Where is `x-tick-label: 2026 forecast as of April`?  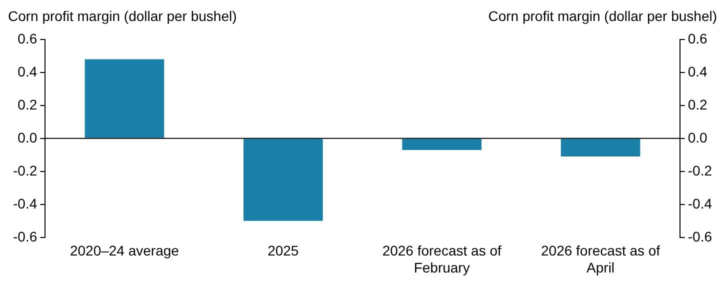
x-tick-label: 2026 forecast as of April is located at coordinates (600, 259).